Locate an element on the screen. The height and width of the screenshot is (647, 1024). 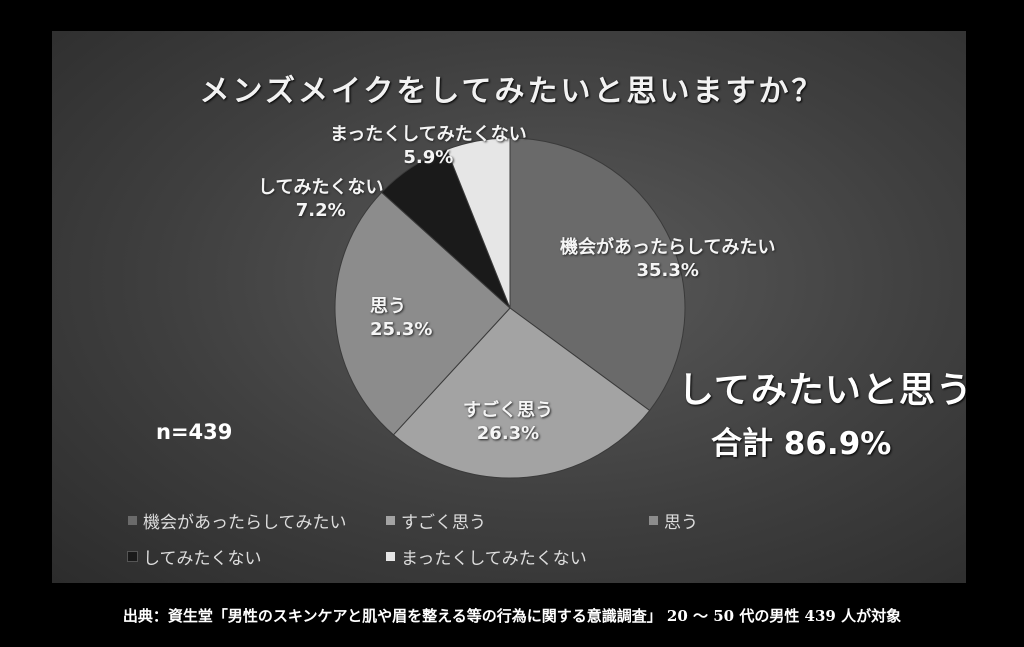
slice-label-sugoku: すごく思う 26.3% is located at coordinates (508, 422).